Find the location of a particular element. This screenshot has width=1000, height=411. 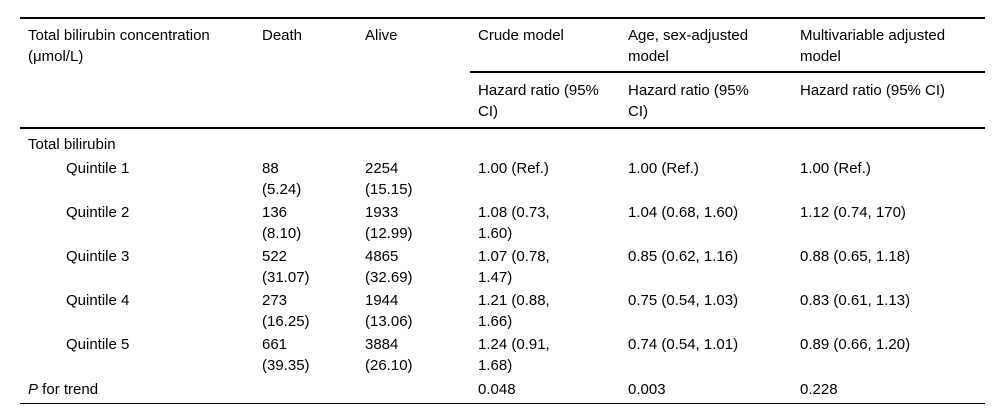

age-sex-model-cell: 0.74 (0.54, 1.01) is located at coordinates (683, 344).